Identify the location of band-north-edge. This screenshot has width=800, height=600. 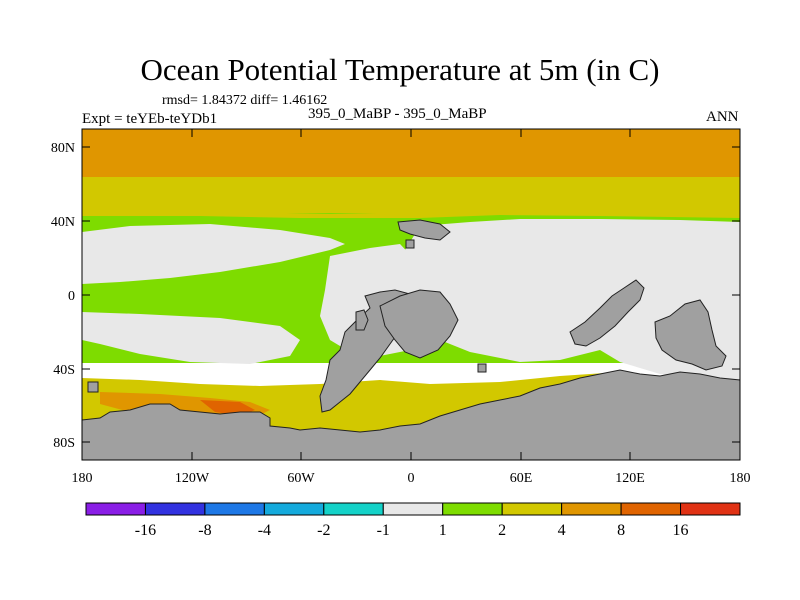
(411, 214).